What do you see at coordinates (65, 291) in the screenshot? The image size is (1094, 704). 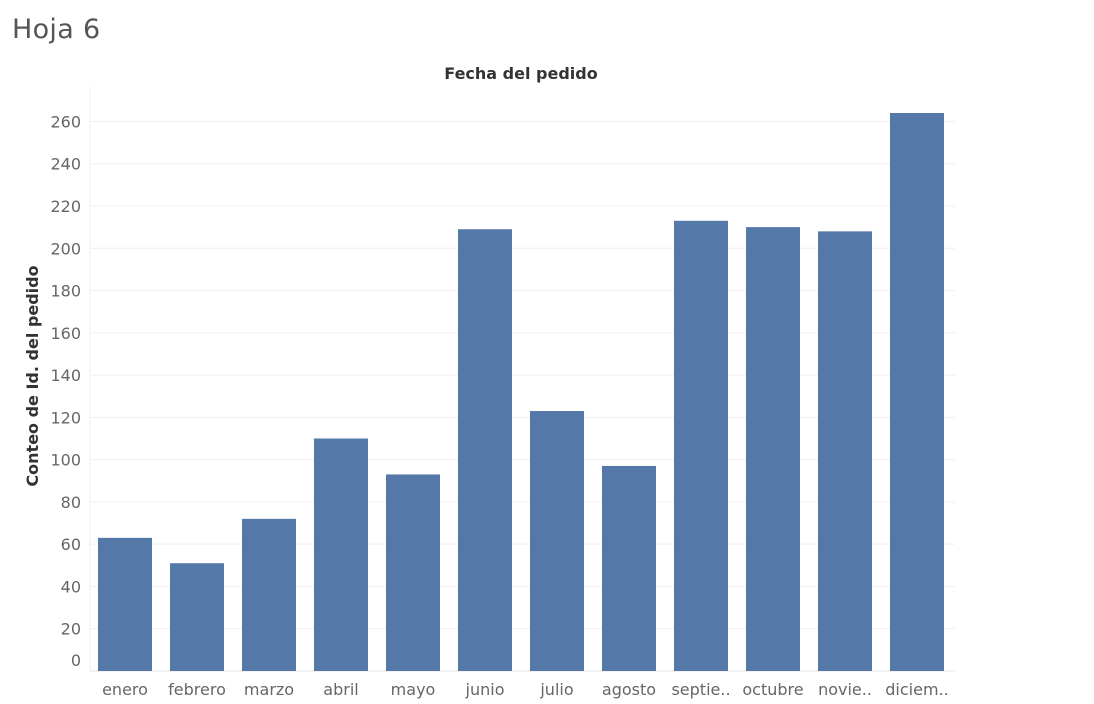 I see `y-tick-label: 180` at bounding box center [65, 291].